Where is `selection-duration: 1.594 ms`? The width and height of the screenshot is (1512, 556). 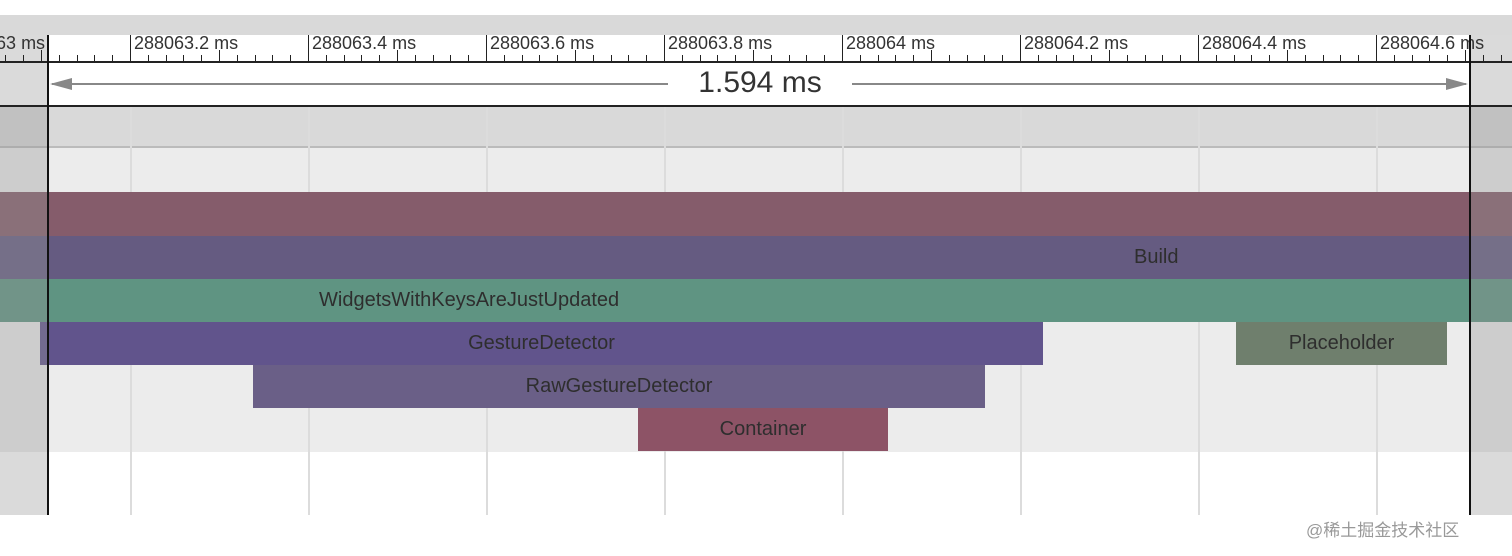
selection-duration: 1.594 ms is located at coordinates (759, 82).